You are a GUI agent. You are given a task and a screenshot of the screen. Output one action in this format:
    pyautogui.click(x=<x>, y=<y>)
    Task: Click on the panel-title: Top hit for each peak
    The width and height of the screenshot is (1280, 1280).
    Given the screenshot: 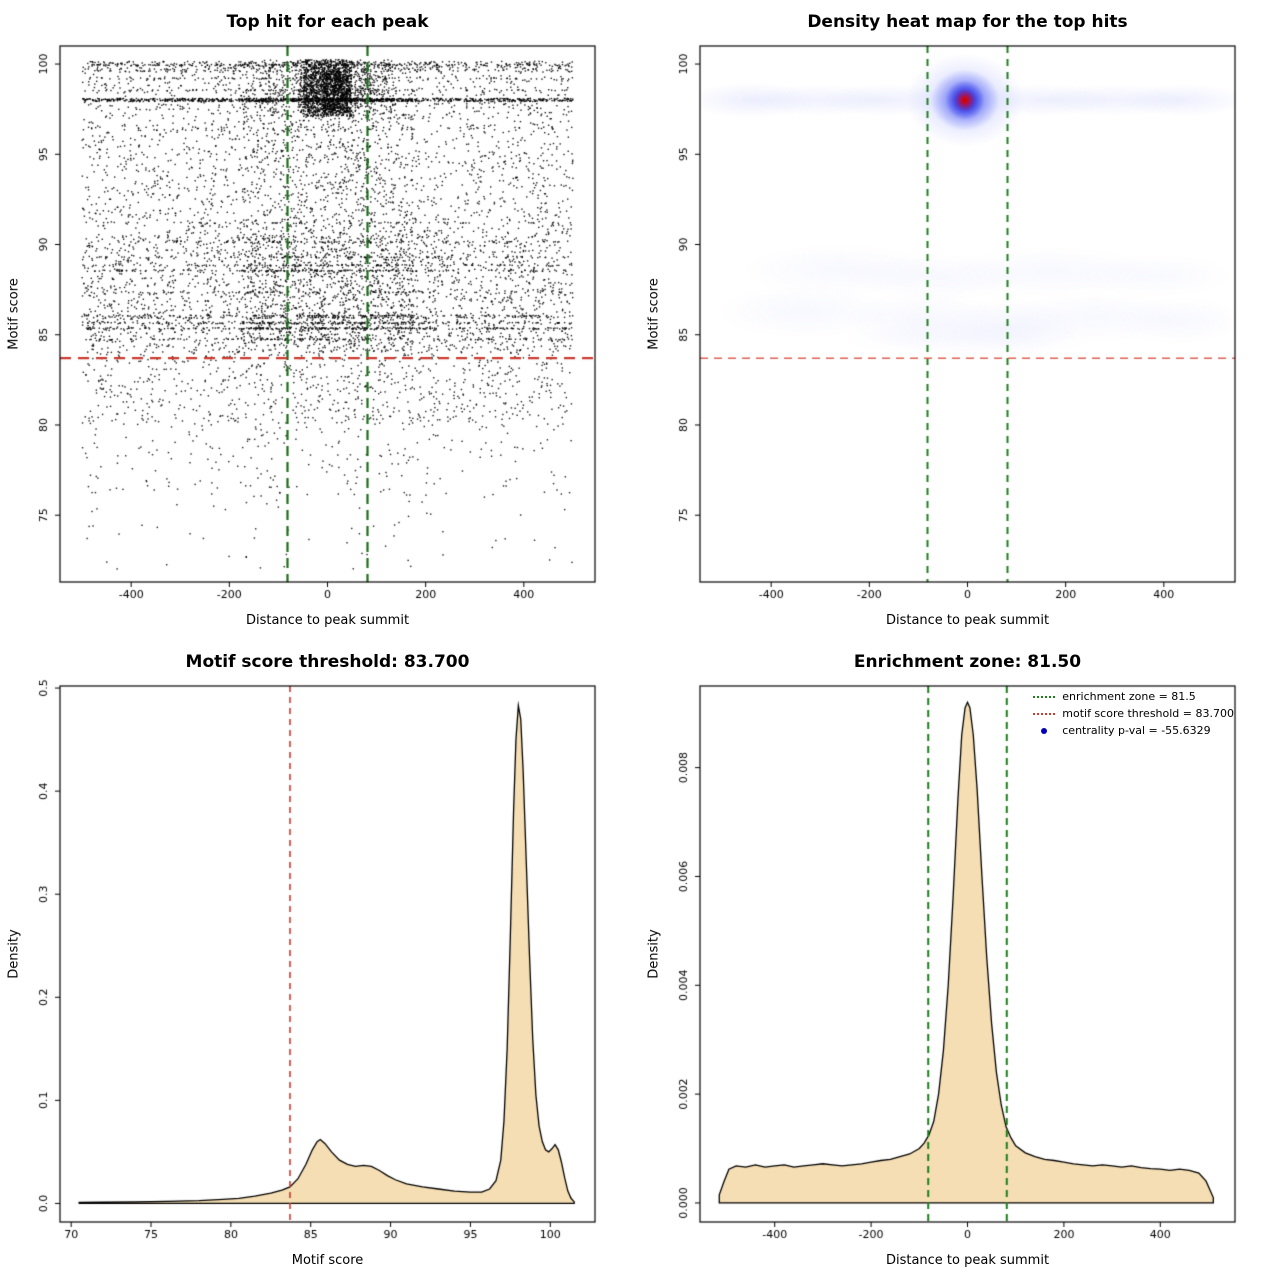 What is the action you would take?
    pyautogui.click(x=327, y=22)
    